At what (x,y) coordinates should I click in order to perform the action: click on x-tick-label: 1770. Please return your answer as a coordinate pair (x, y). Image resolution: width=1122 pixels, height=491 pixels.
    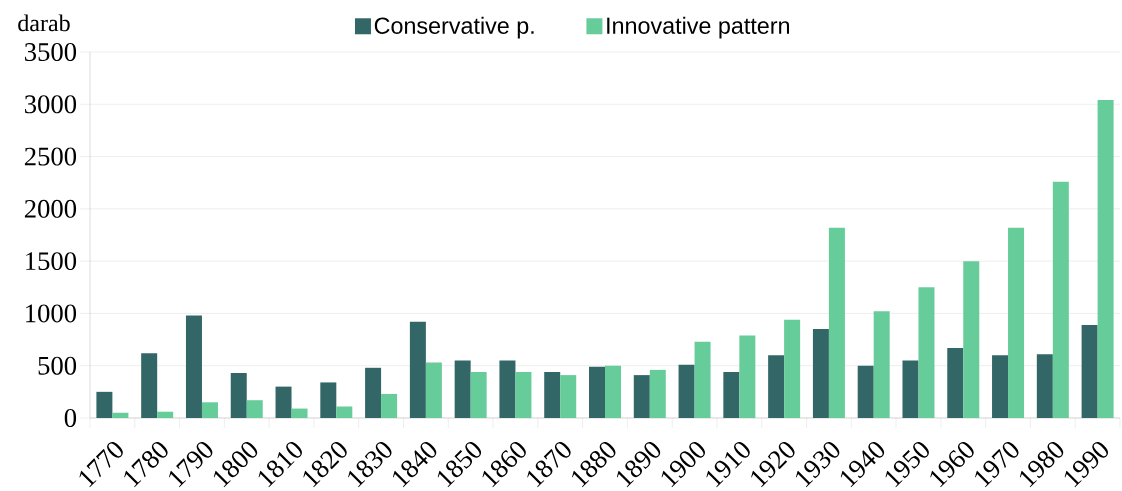
    Looking at the image, I should click on (101, 464).